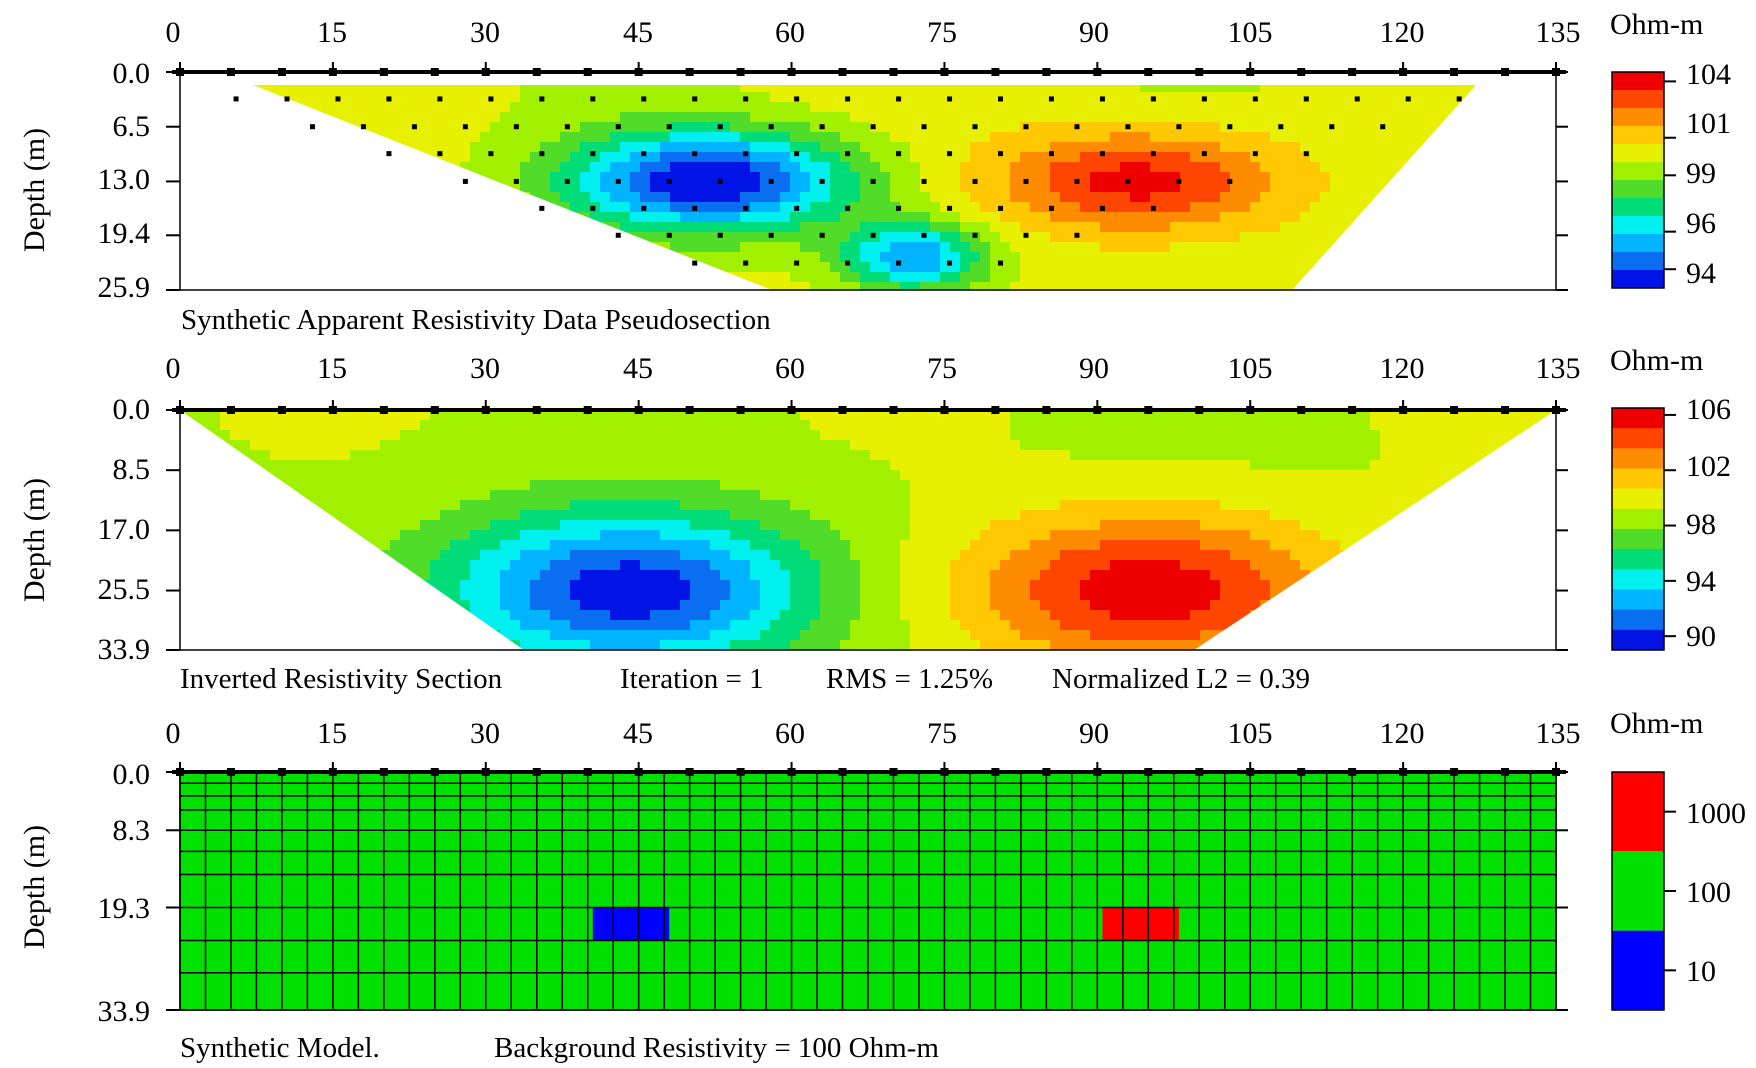 The height and width of the screenshot is (1068, 1756). What do you see at coordinates (1638, 243) in the screenshot?
I see `colorbar-swatch` at bounding box center [1638, 243].